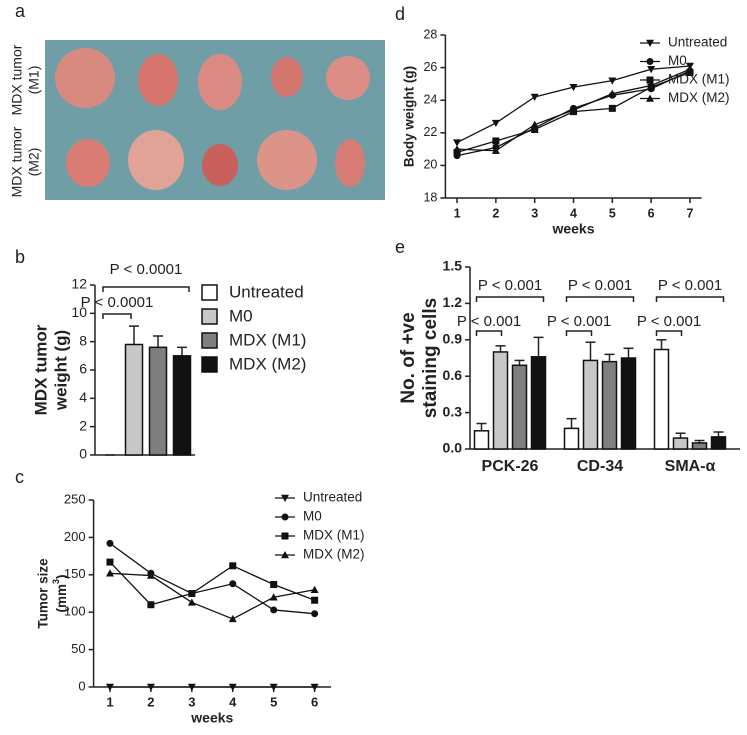 This screenshot has height=735, width=747. What do you see at coordinates (453, 339) in the screenshot?
I see `y-tick-label: 0.9` at bounding box center [453, 339].